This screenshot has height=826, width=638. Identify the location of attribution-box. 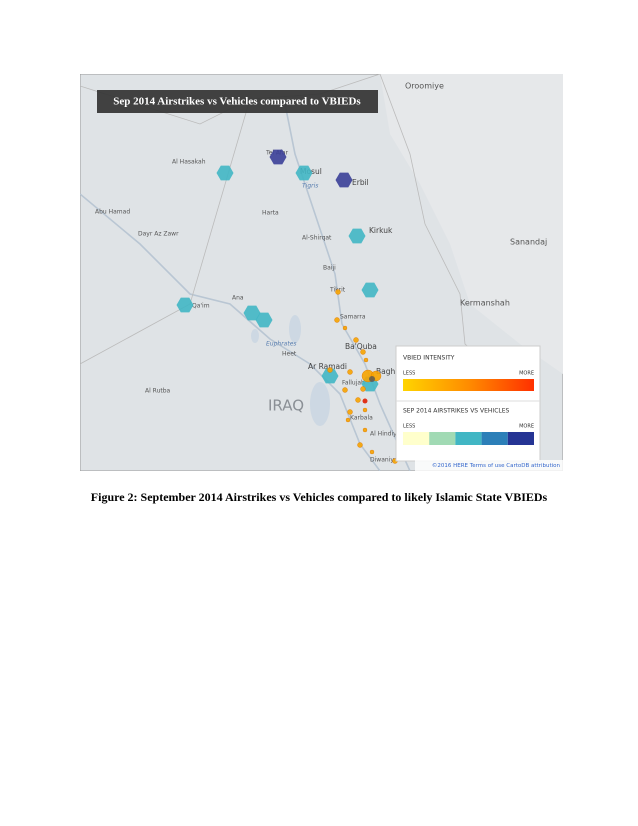
(489, 465).